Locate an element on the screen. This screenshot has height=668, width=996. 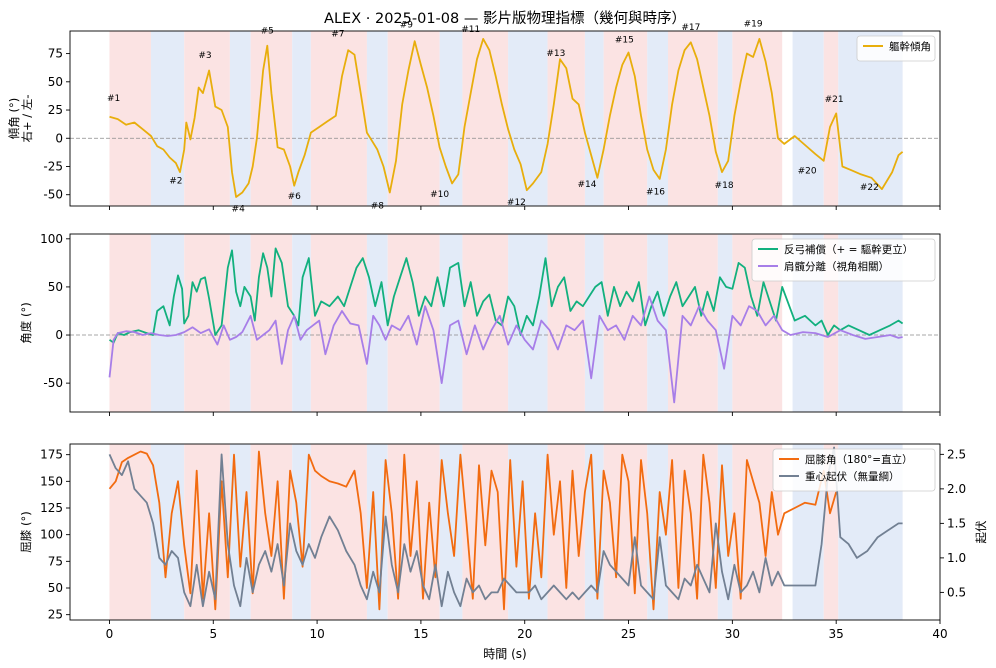
event-label: #19 is located at coordinates (753, 24).